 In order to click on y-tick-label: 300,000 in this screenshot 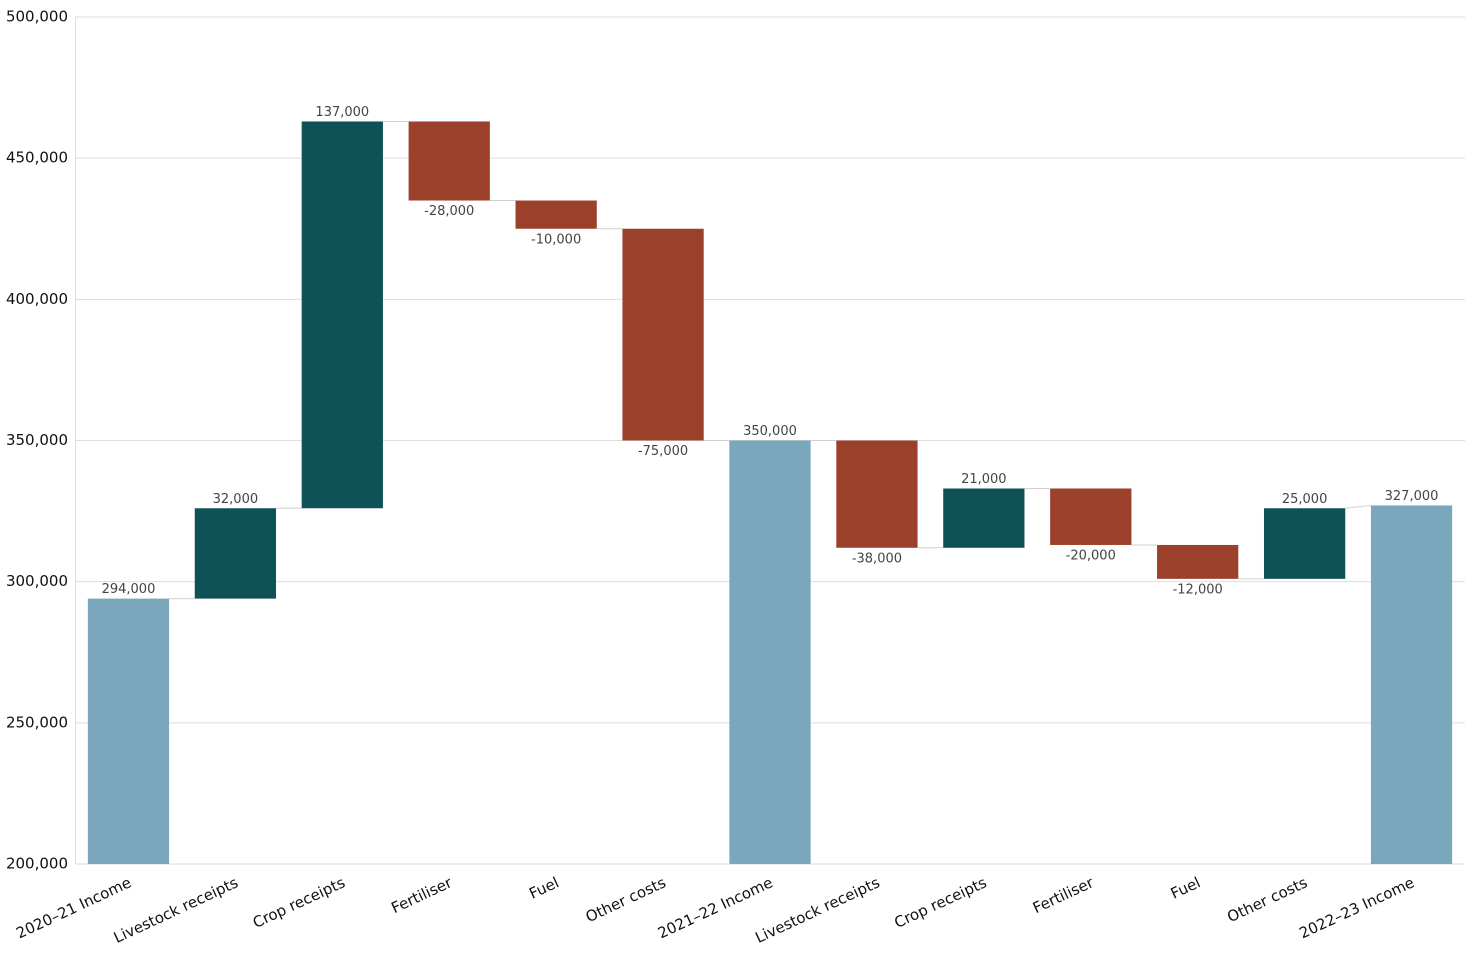, I will do `click(37, 581)`.